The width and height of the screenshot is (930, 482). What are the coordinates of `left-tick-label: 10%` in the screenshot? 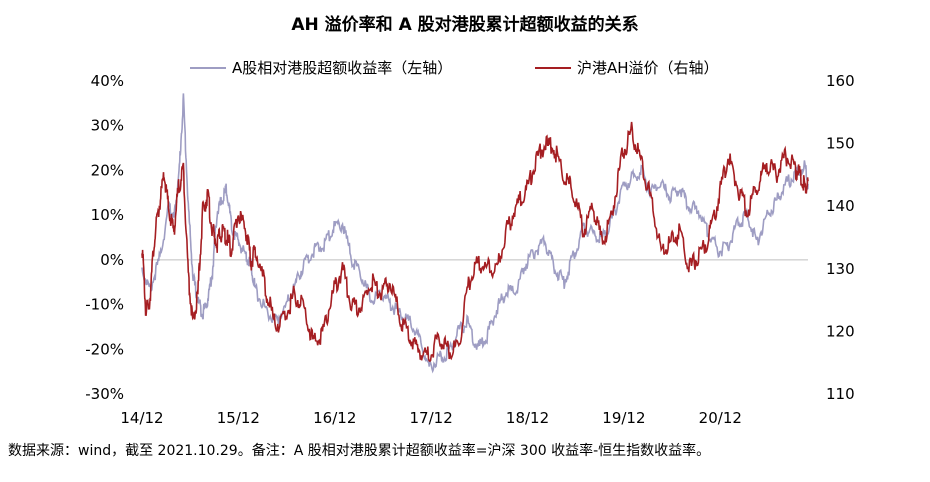 It's located at (107, 215).